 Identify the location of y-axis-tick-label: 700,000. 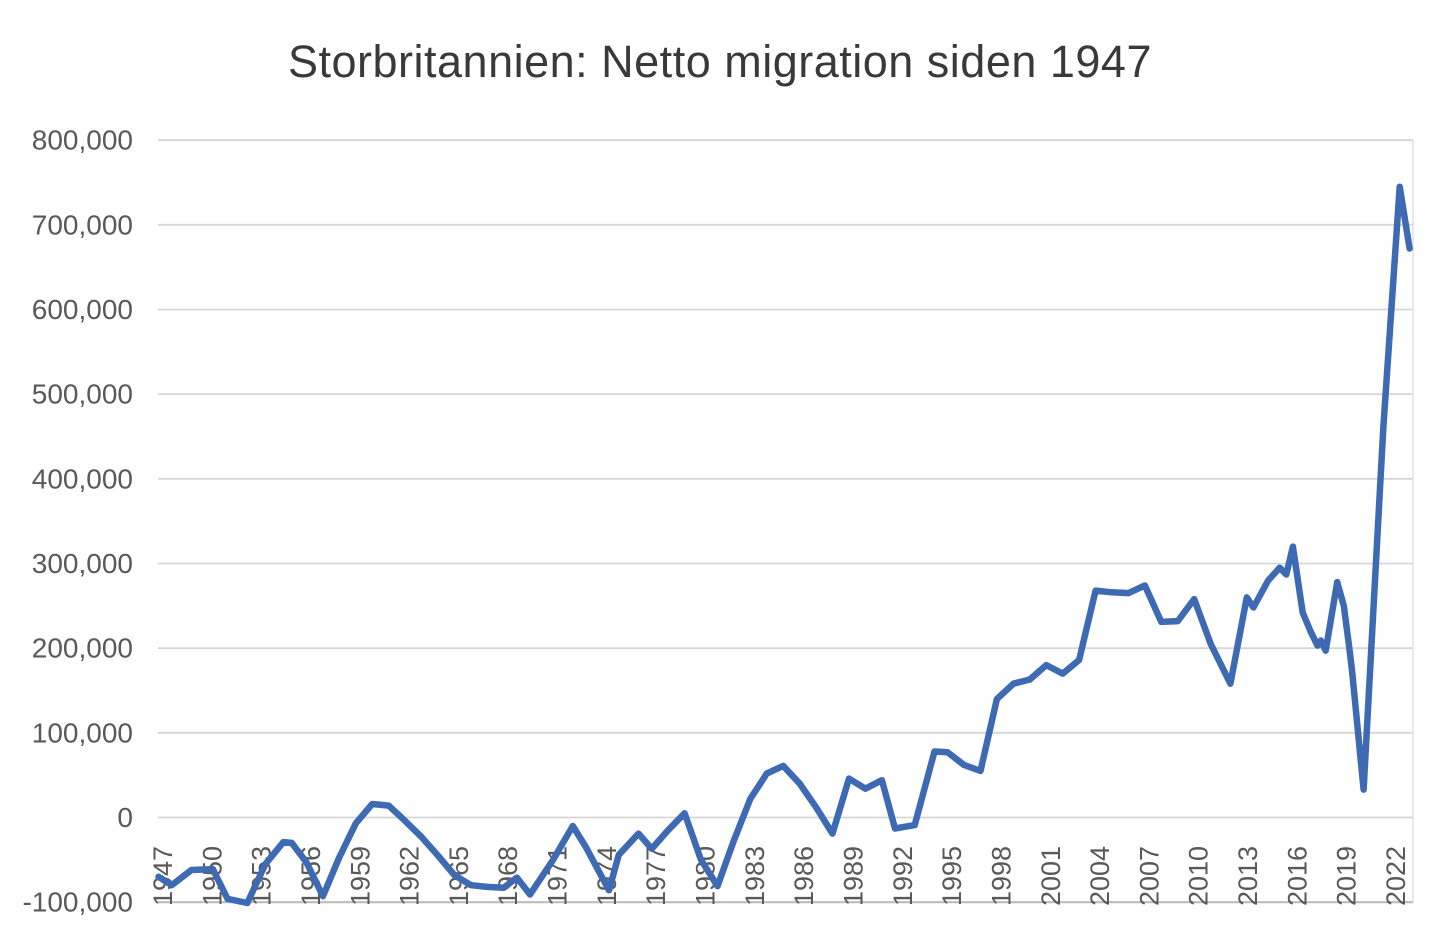
(82, 224).